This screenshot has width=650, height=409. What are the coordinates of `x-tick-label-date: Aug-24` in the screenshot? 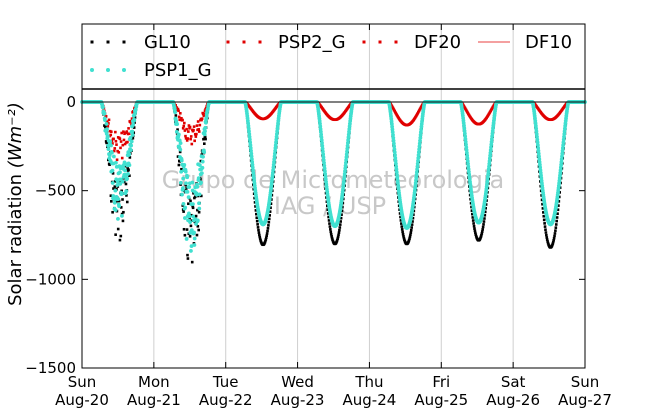 It's located at (370, 400).